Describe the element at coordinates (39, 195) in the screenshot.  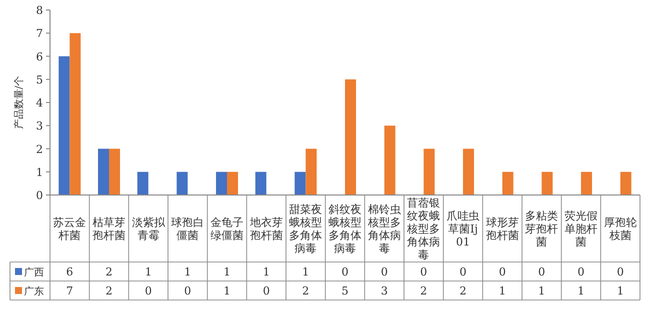
I see `y-tick-label: 0` at that location.